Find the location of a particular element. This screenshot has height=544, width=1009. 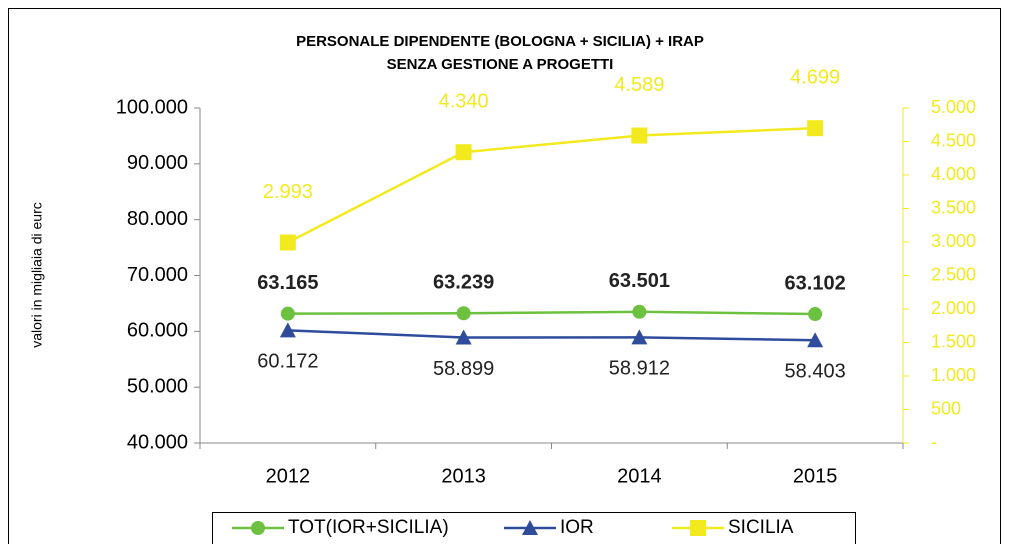

y-tick-label: 90.000 is located at coordinates (157, 163).